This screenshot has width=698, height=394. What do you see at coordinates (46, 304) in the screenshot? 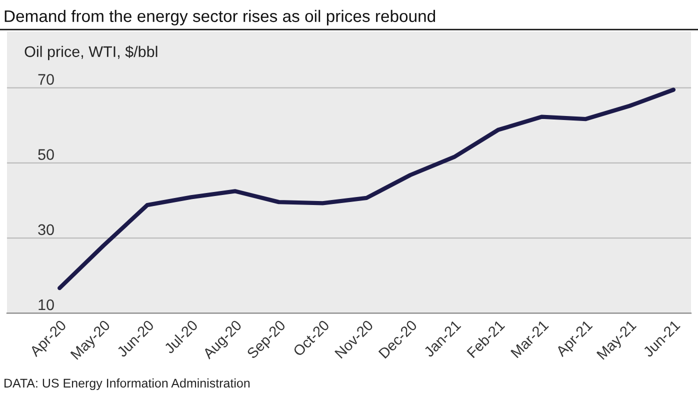
I see `y-tick-label: 10` at bounding box center [46, 304].